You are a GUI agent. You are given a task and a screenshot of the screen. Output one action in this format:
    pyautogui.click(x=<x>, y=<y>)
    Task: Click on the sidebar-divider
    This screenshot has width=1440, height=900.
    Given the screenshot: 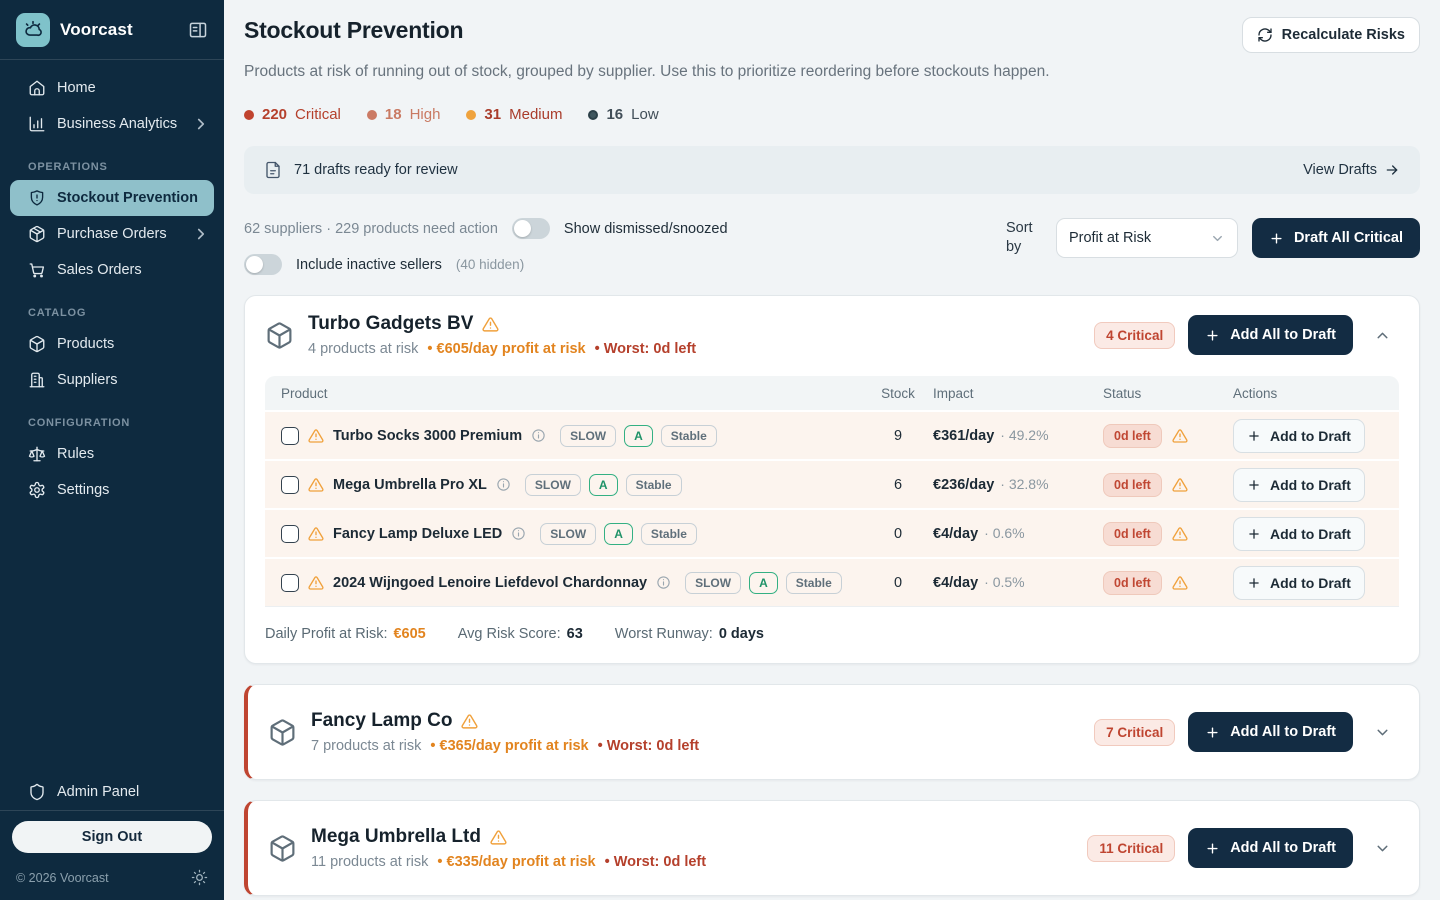 What is the action you would take?
    pyautogui.click(x=112, y=810)
    